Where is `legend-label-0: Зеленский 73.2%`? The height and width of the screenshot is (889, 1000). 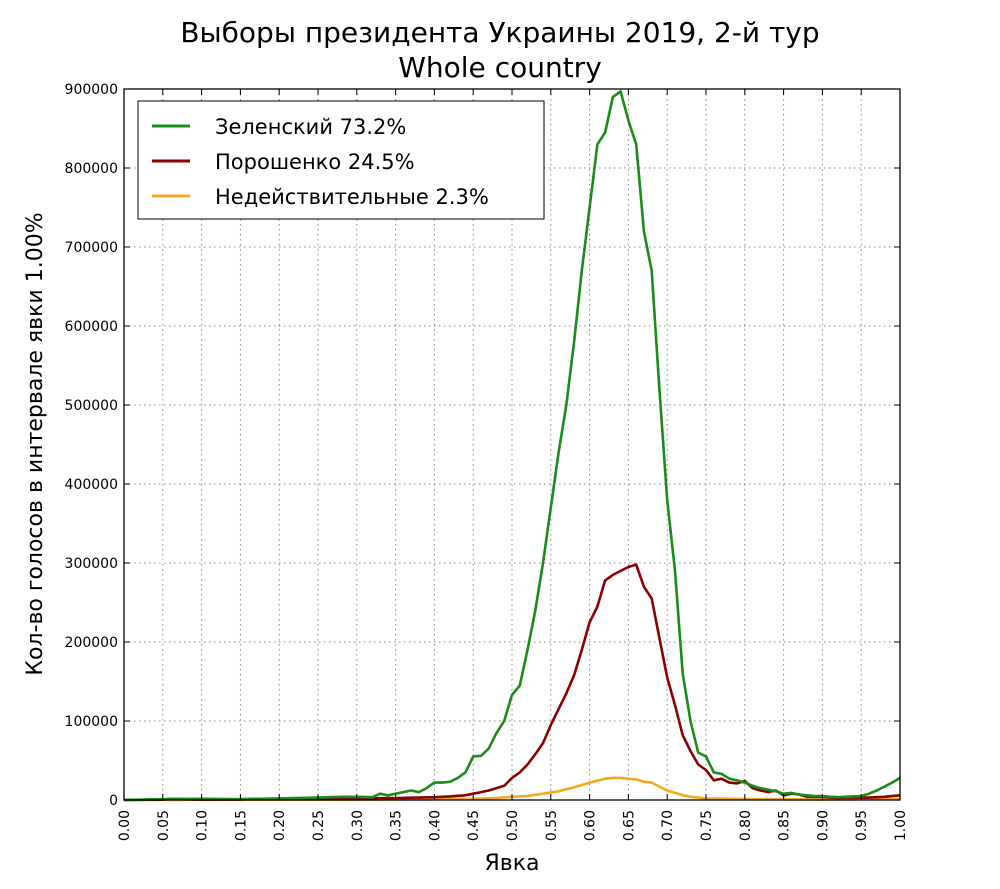 legend-label-0: Зеленский 73.2% is located at coordinates (310, 127).